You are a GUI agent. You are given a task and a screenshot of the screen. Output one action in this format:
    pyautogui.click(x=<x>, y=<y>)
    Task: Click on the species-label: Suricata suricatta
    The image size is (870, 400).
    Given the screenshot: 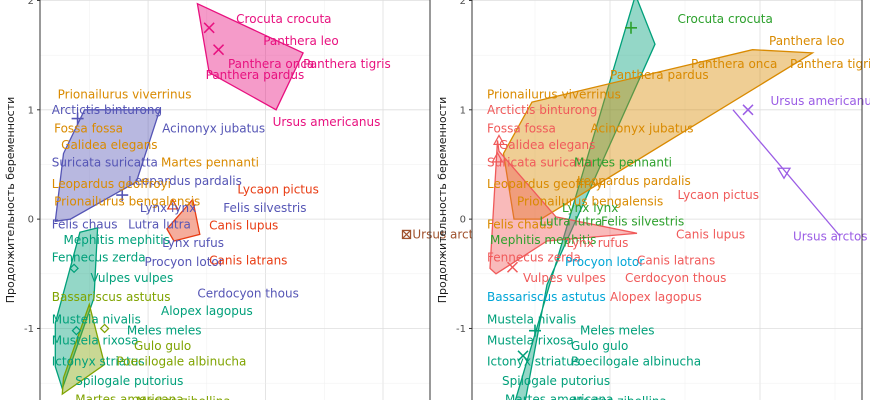 What is the action you would take?
    pyautogui.click(x=540, y=162)
    